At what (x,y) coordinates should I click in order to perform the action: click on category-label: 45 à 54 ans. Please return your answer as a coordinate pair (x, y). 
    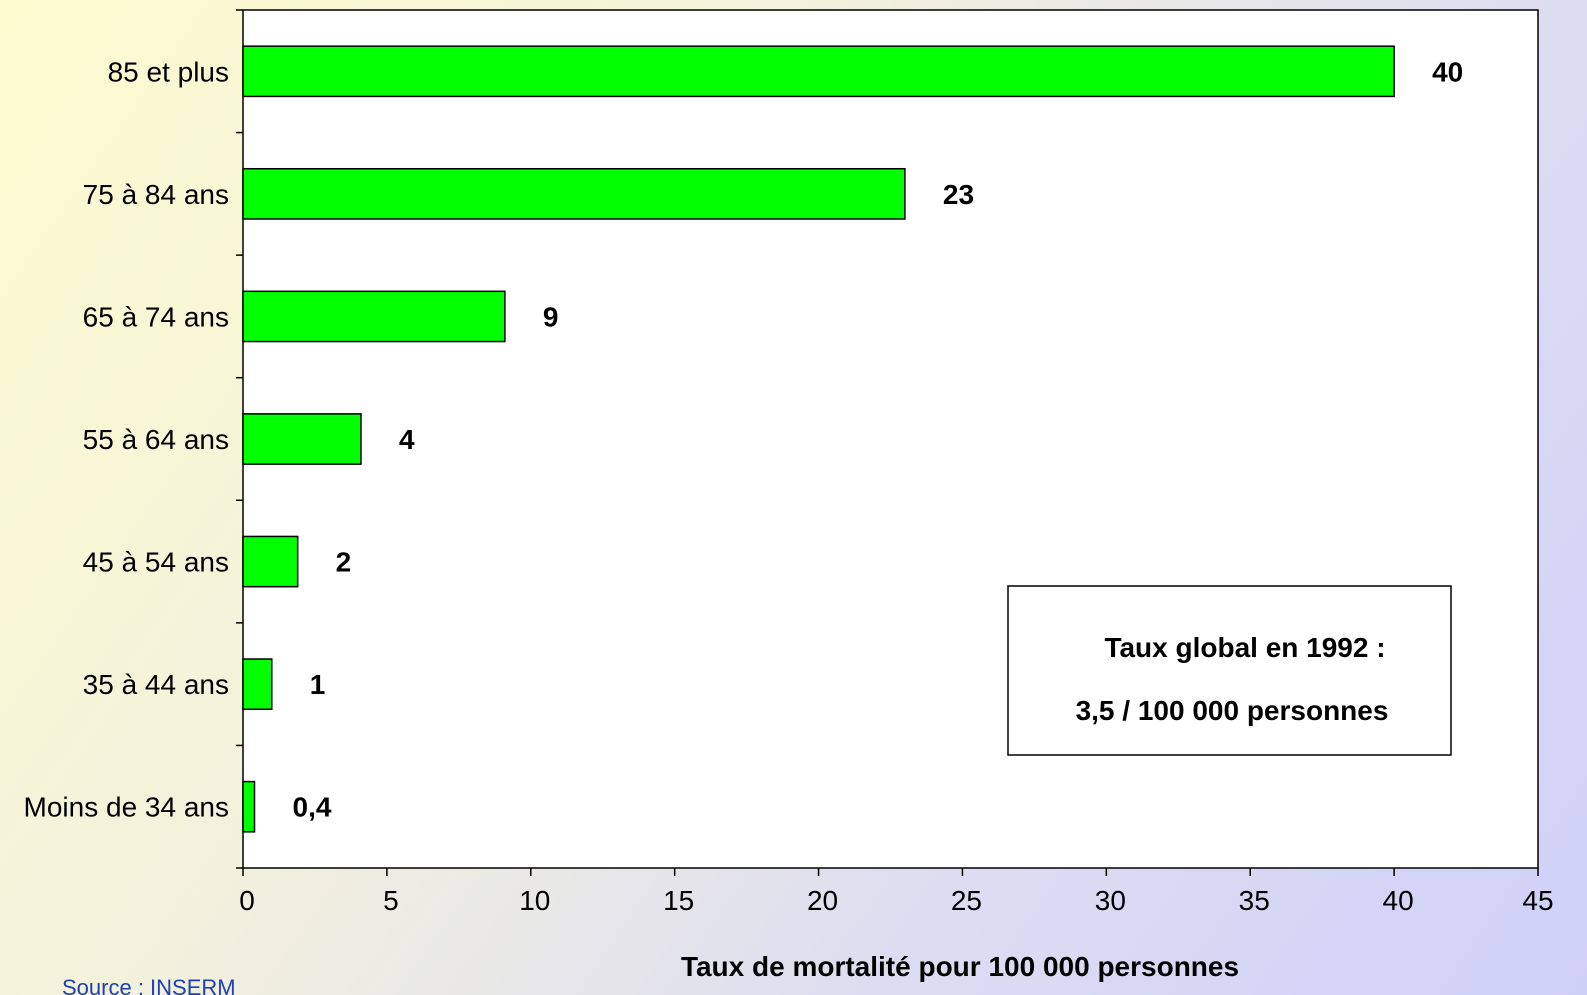
    Looking at the image, I should click on (156, 562).